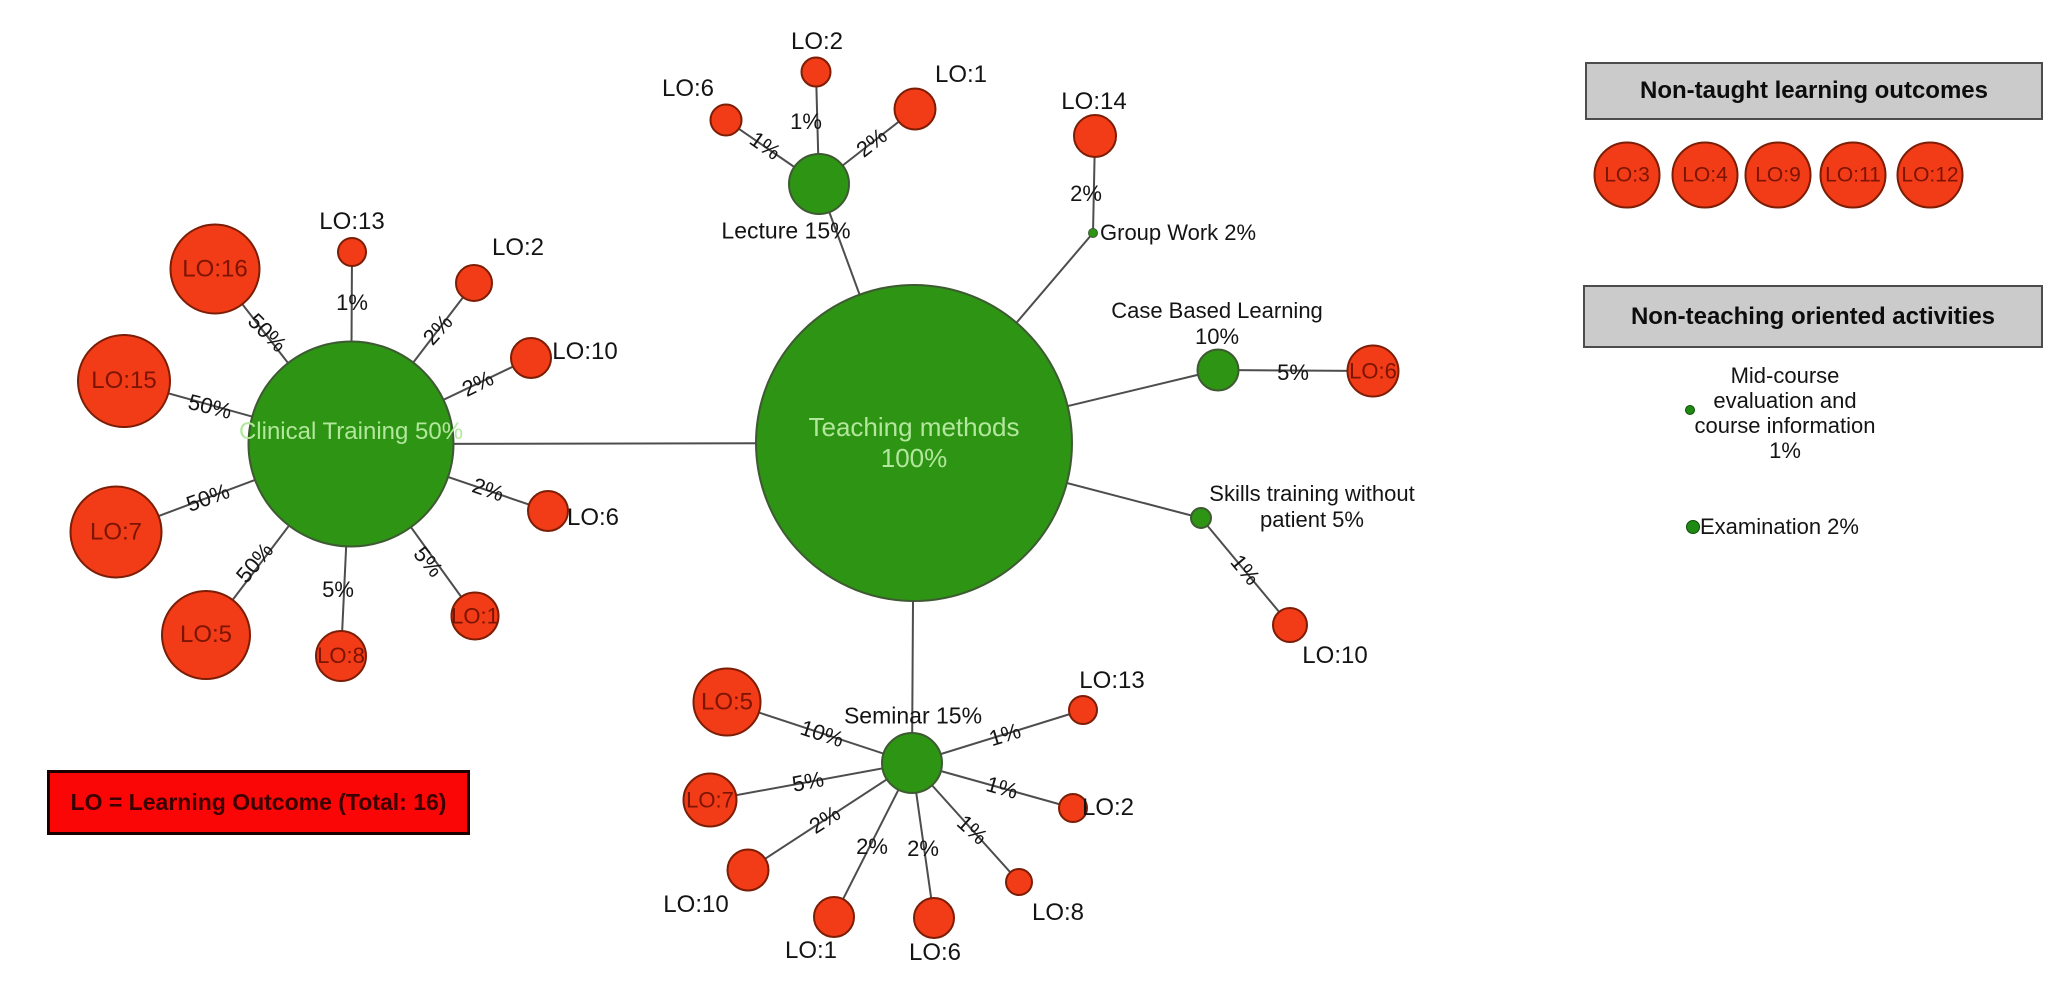 The image size is (2059, 1001). What do you see at coordinates (1814, 91) in the screenshot?
I see `non-taught-header: Non-taught learning outcomes` at bounding box center [1814, 91].